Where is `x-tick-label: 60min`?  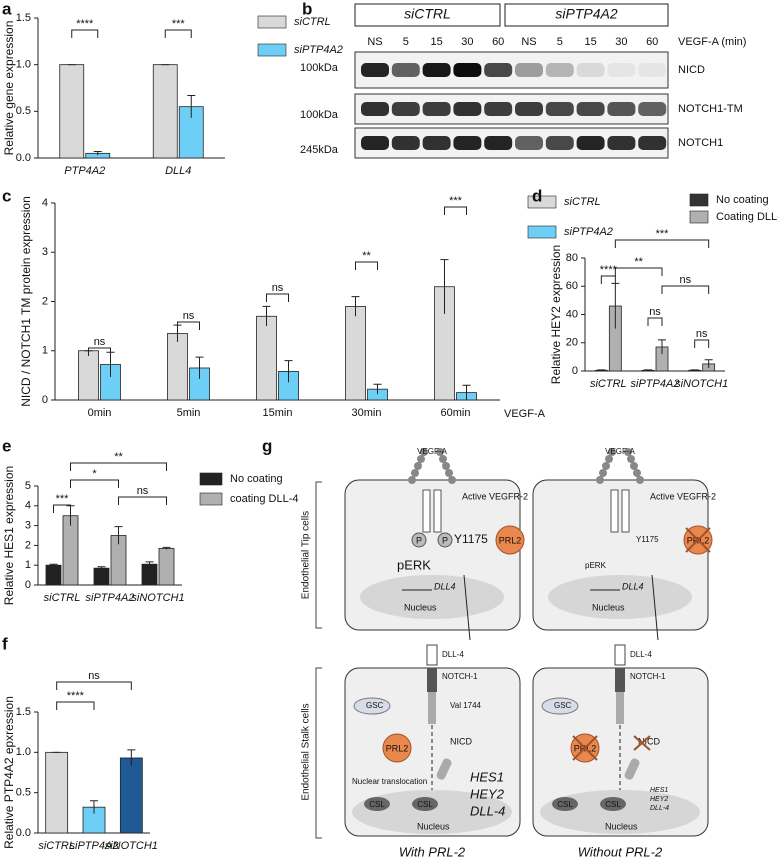
x-tick-label: 60min is located at coordinates (456, 413).